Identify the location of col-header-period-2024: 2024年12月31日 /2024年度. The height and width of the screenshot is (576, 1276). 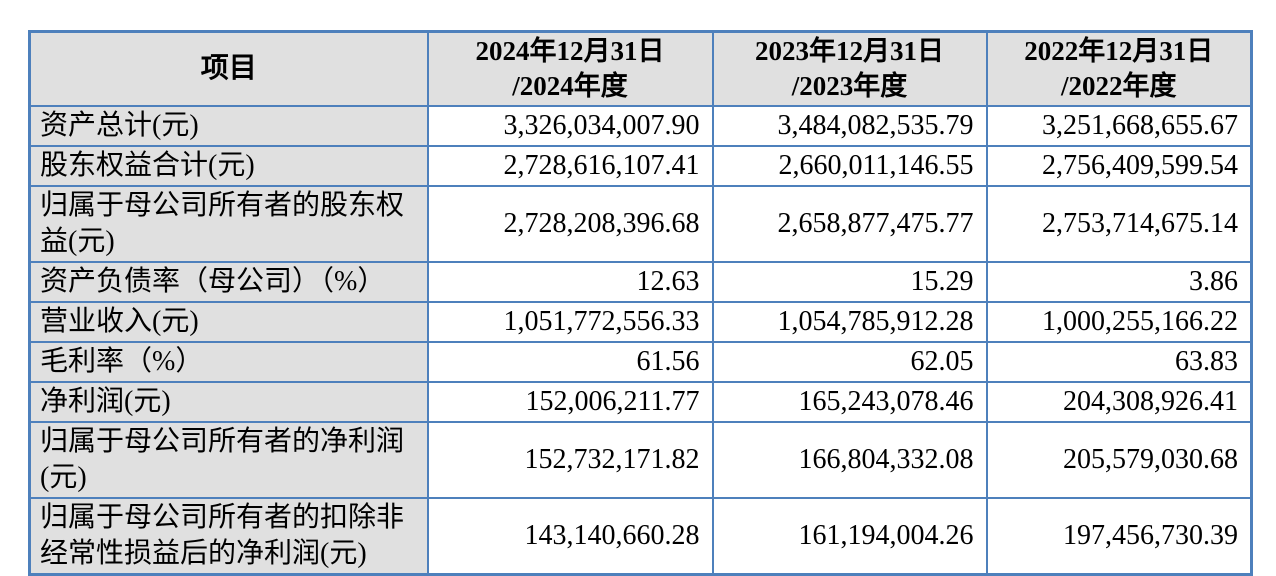
(570, 68).